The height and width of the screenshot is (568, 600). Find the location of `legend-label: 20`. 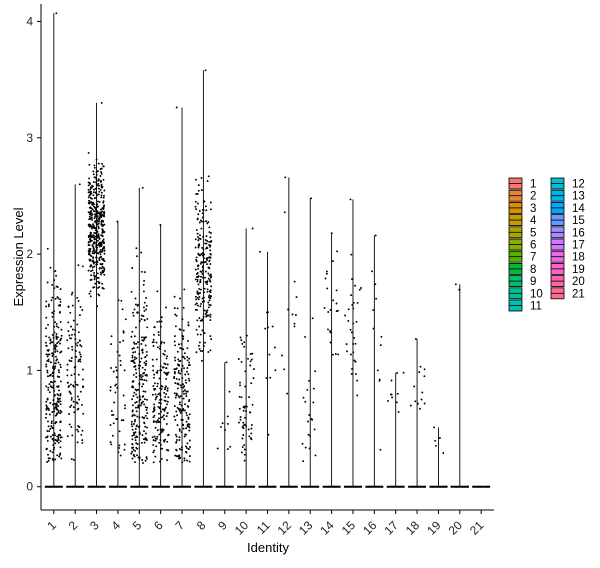

legend-label: 20 is located at coordinates (578, 282).